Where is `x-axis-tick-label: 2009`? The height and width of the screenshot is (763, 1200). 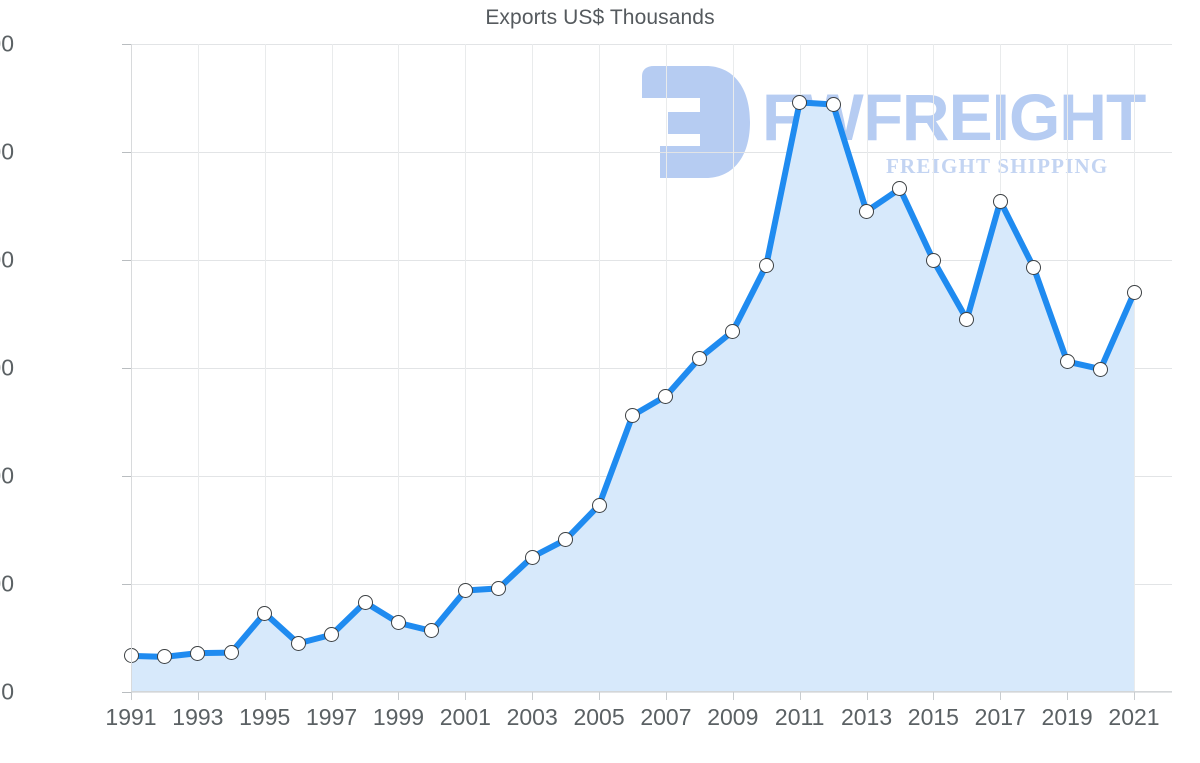
x-axis-tick-label: 2009 is located at coordinates (733, 717).